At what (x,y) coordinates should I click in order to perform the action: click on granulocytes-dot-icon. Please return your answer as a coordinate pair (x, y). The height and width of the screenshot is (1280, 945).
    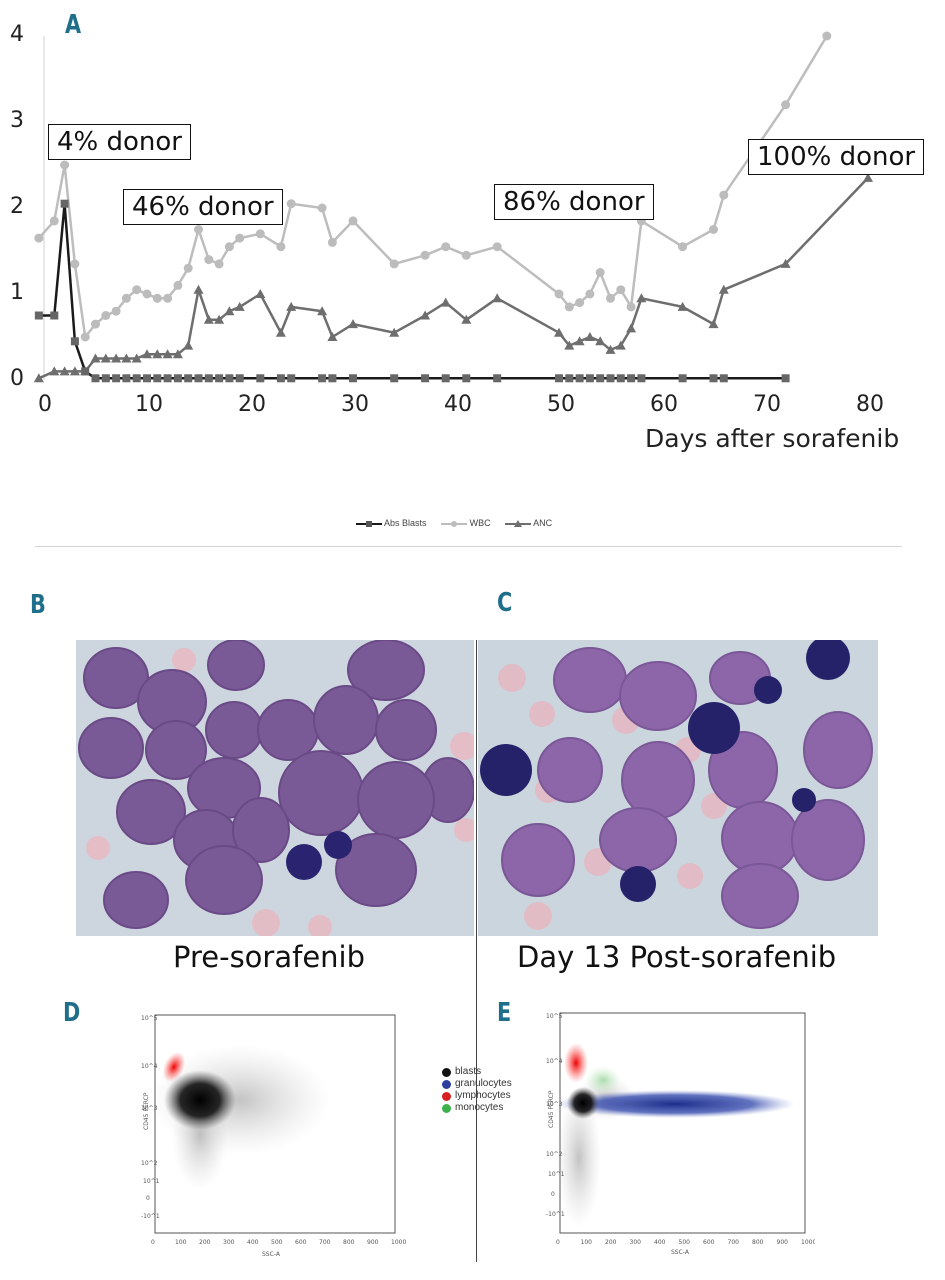
    Looking at the image, I should click on (446, 1084).